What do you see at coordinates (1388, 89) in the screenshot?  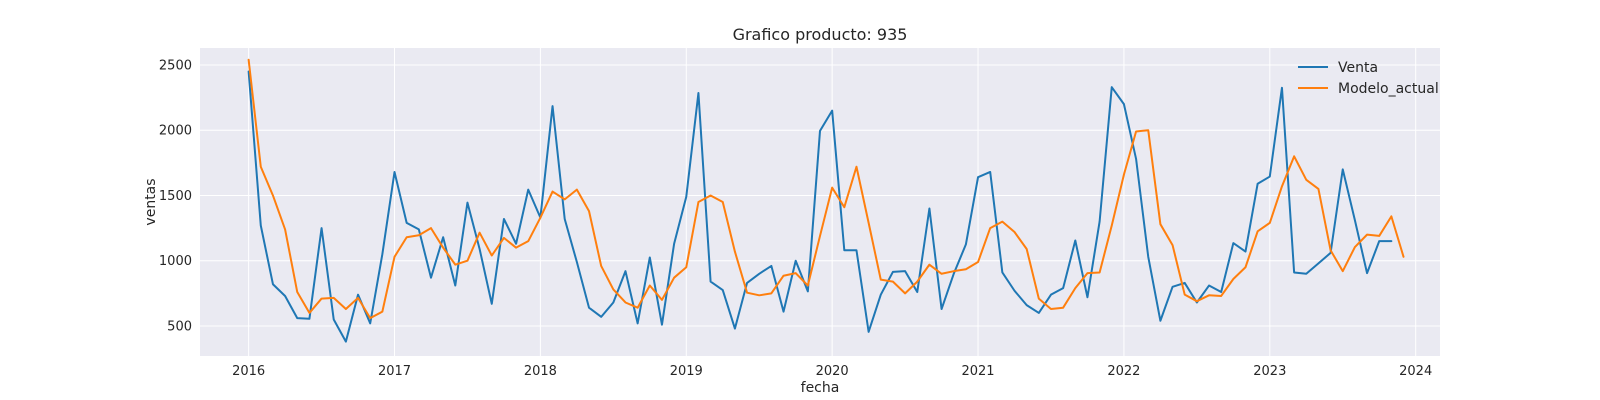 I see `legend-label-modelo-actual: Modelo_actual` at bounding box center [1388, 89].